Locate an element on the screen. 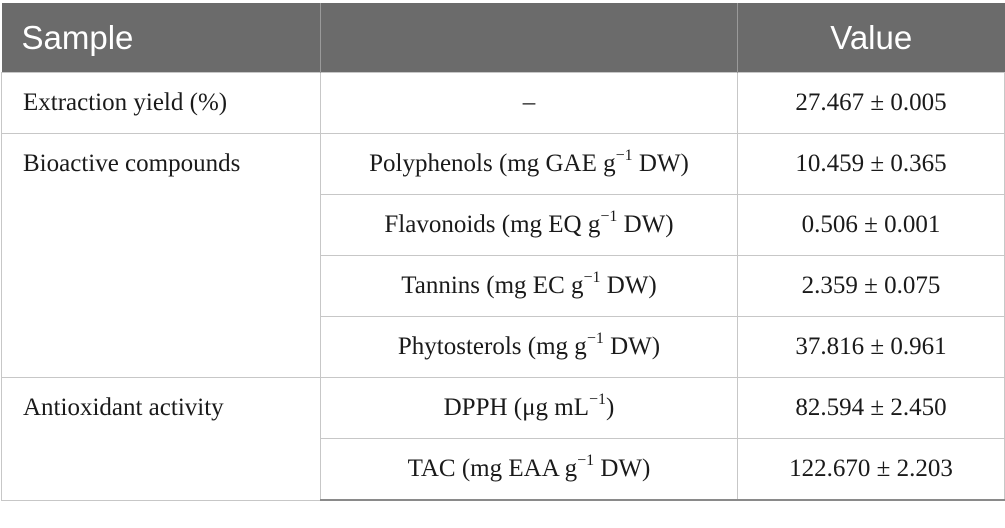  parameter-cell: Tannins (mg EC g−1 DW) is located at coordinates (529, 286).